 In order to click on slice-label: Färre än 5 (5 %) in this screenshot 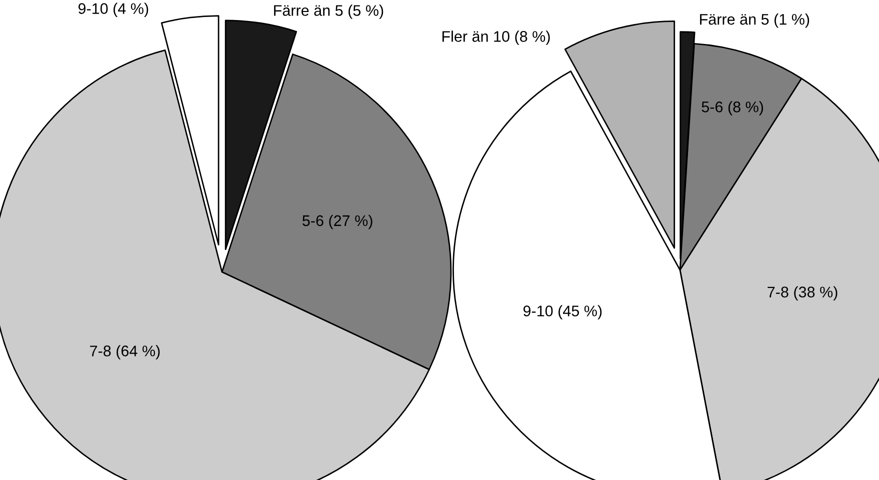, I will do `click(329, 11)`.